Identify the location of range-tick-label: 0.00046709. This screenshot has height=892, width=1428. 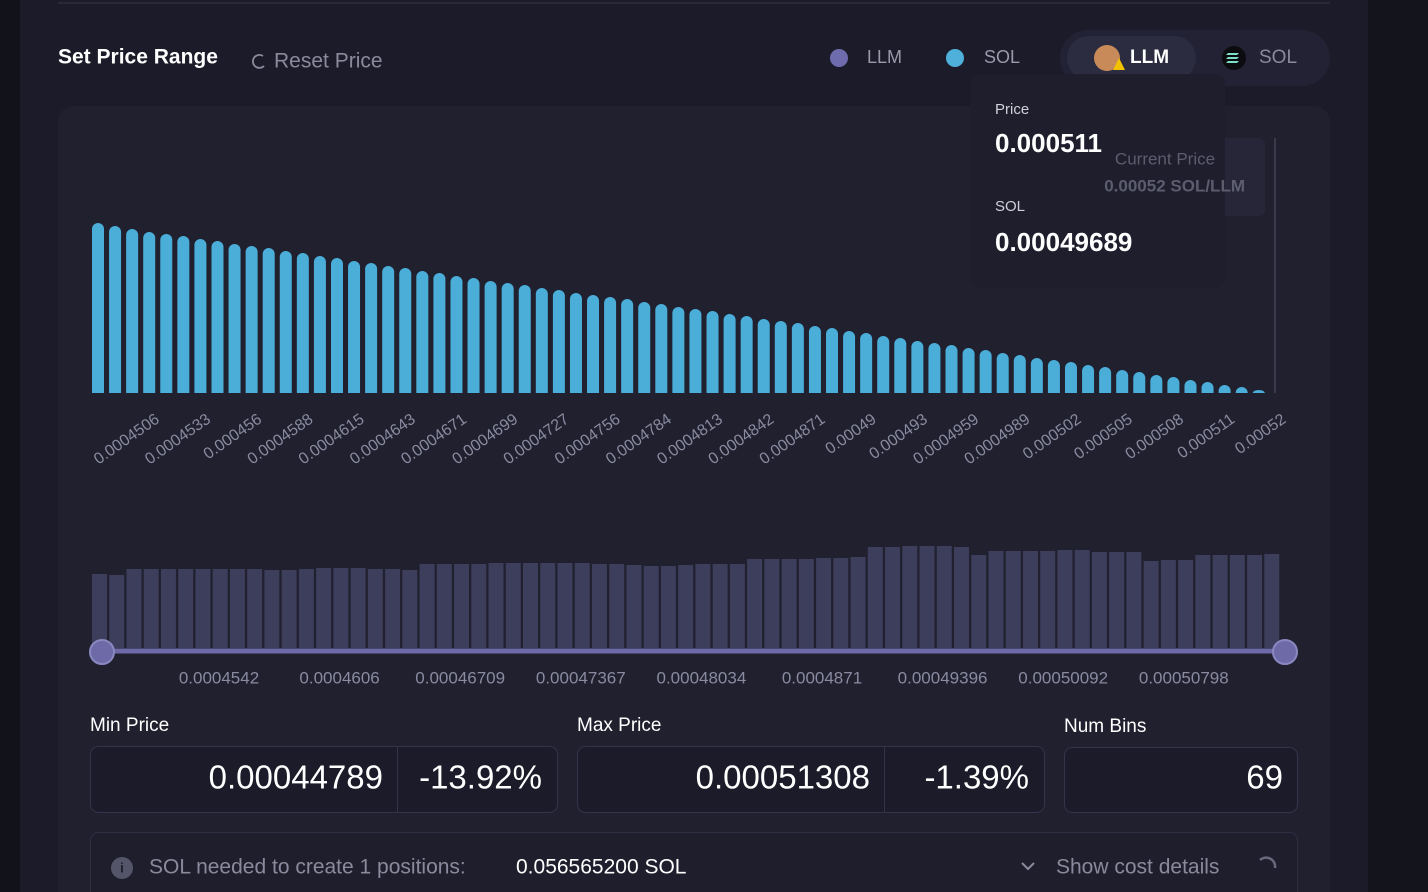
(460, 677).